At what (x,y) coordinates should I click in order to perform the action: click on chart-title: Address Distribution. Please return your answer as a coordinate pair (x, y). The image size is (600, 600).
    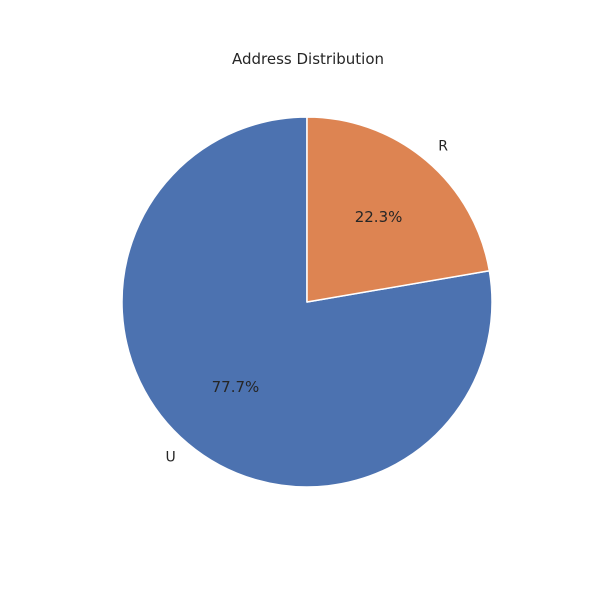
    Looking at the image, I should click on (308, 59).